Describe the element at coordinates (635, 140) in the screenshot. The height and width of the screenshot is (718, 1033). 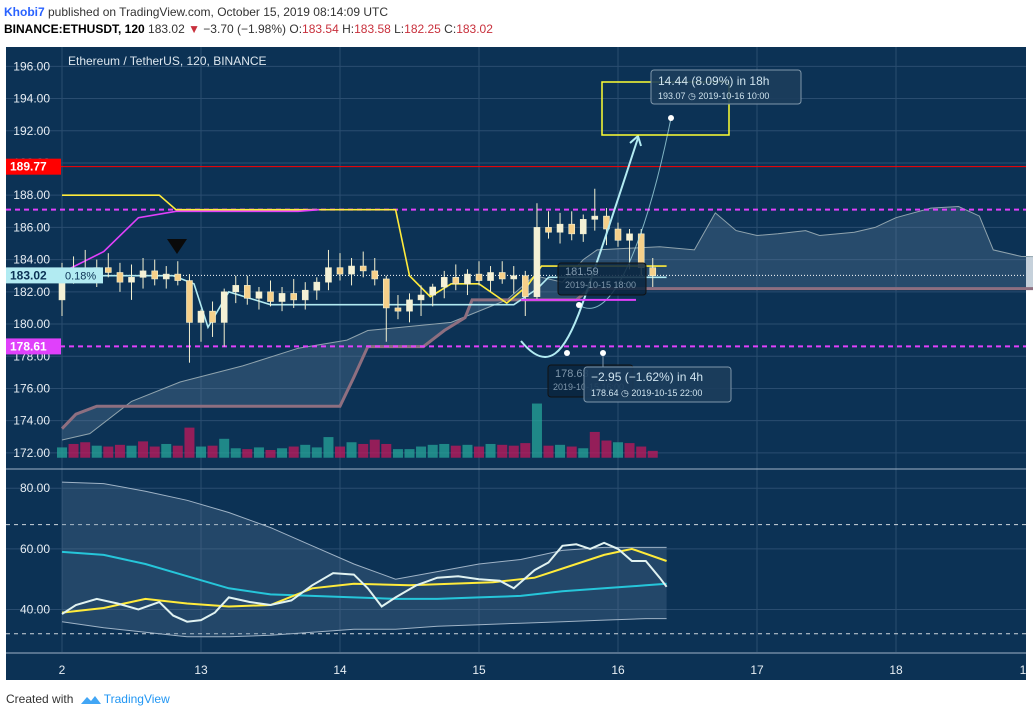
I see `projection-arrowhead-icon` at that location.